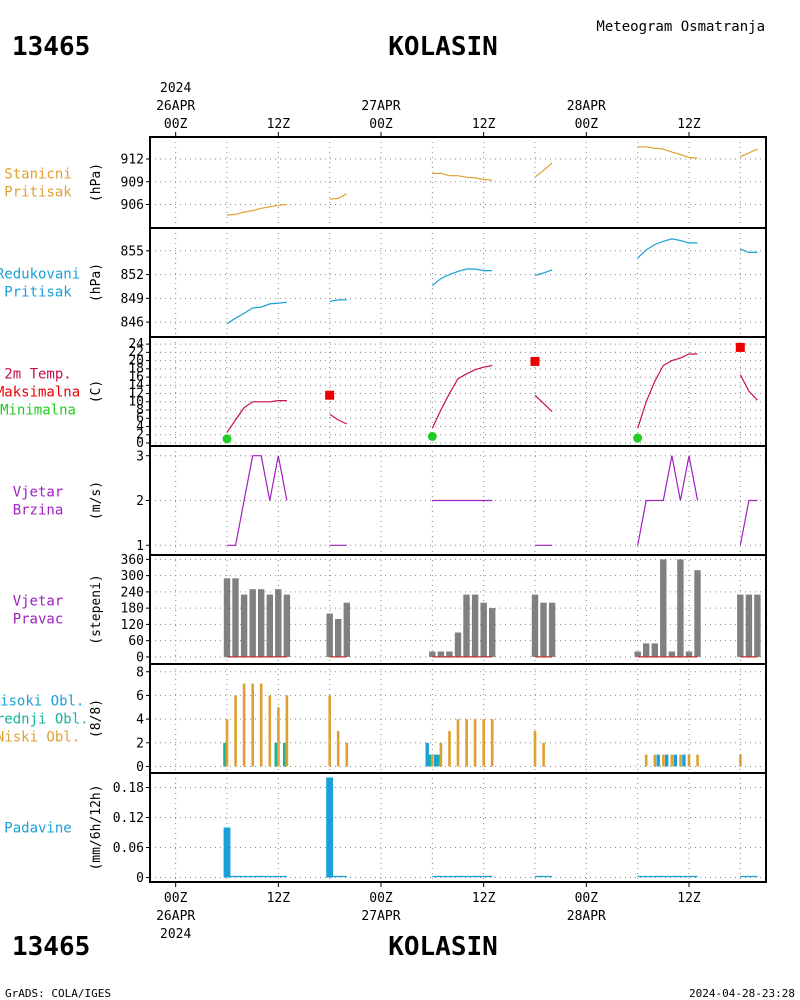 The width and height of the screenshot is (800, 1000). I want to click on y-tick-label: 852, so click(132, 275).